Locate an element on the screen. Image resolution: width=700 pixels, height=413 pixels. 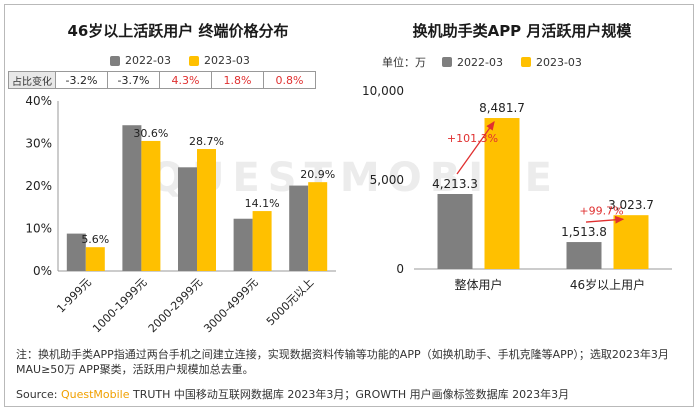
x-tick-label: 46岁以上用户 is located at coordinates (607, 284).